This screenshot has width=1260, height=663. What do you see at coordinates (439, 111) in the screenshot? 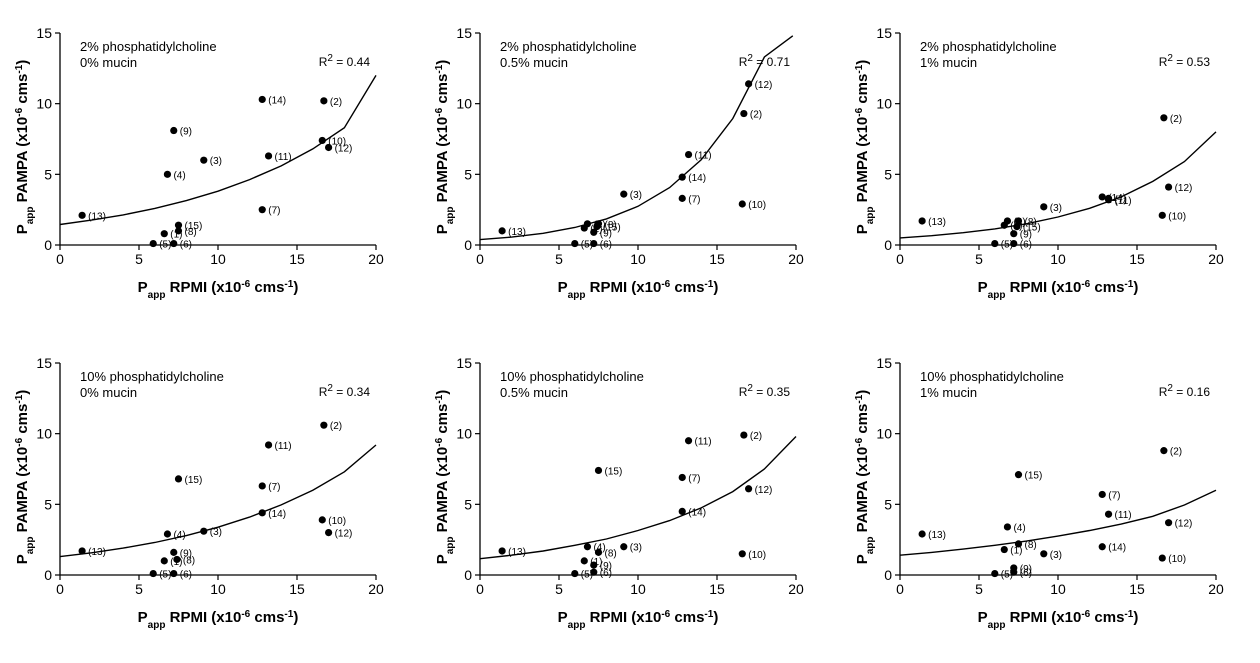
I see `y-axis-label-exp: -6` at bounding box center [439, 111].